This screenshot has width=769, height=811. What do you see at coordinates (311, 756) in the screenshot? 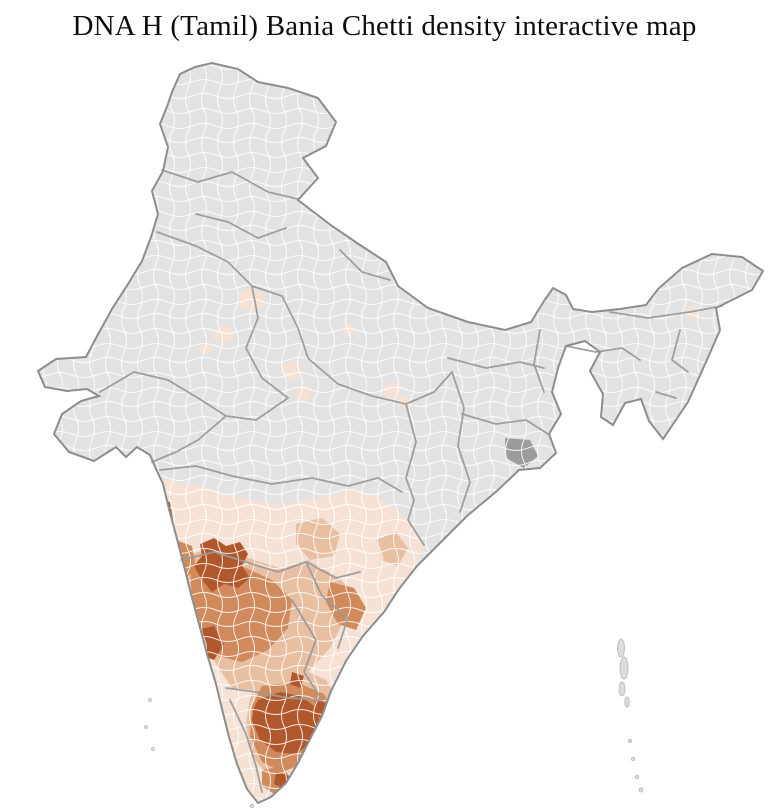
I see `density-region-tn-coast-district` at bounding box center [311, 756].